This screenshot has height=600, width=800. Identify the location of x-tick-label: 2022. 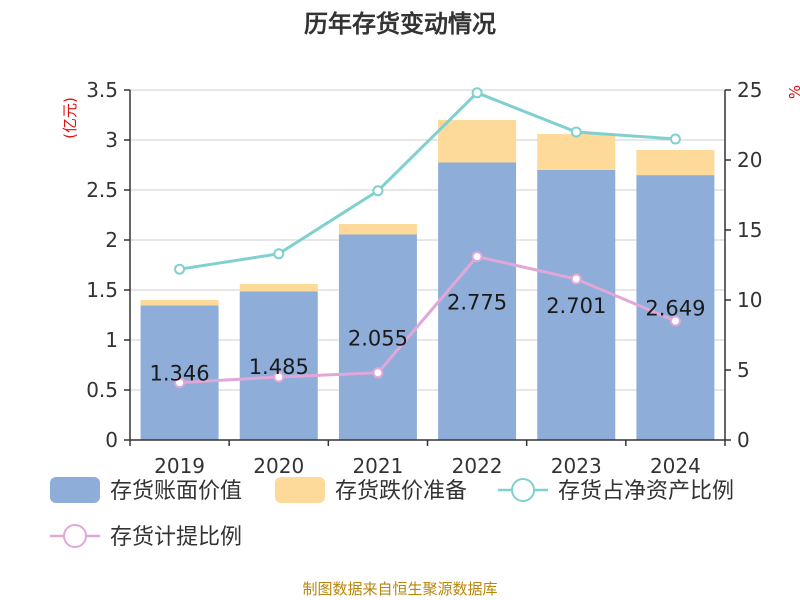
(477, 466).